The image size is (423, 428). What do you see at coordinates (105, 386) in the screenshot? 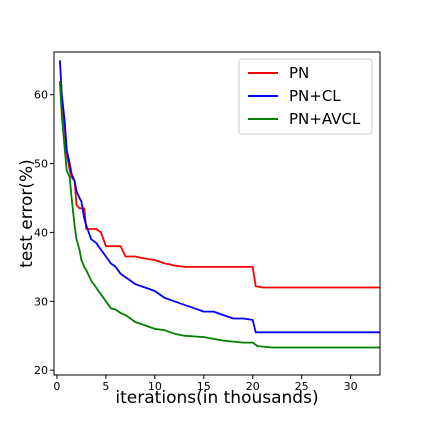
I see `x-tick-label: 5` at bounding box center [105, 386].